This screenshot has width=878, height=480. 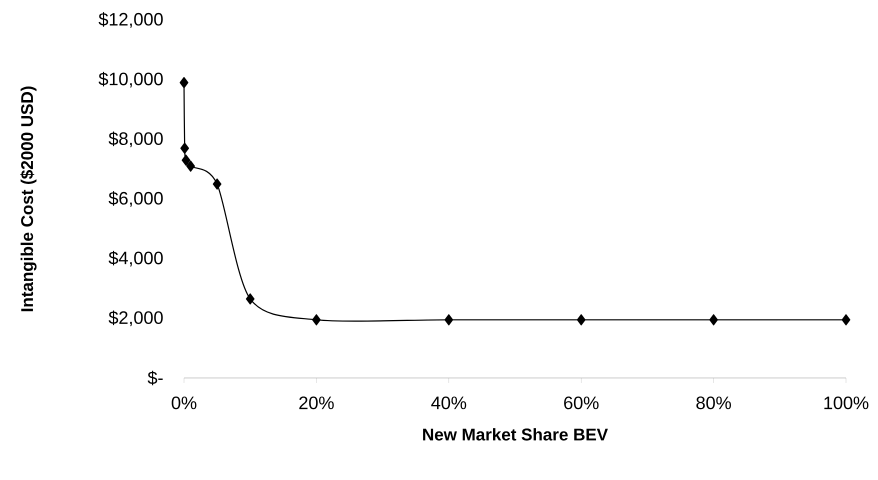 What do you see at coordinates (316, 403) in the screenshot?
I see `x-tick-label: 20%` at bounding box center [316, 403].